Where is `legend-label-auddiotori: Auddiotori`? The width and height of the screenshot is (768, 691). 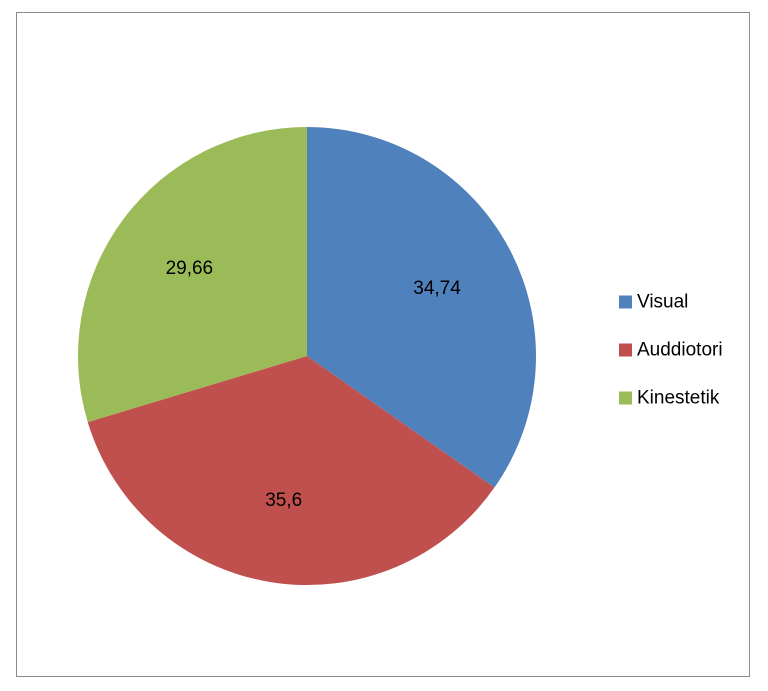 legend-label-auddiotori: Auddiotori is located at coordinates (680, 350).